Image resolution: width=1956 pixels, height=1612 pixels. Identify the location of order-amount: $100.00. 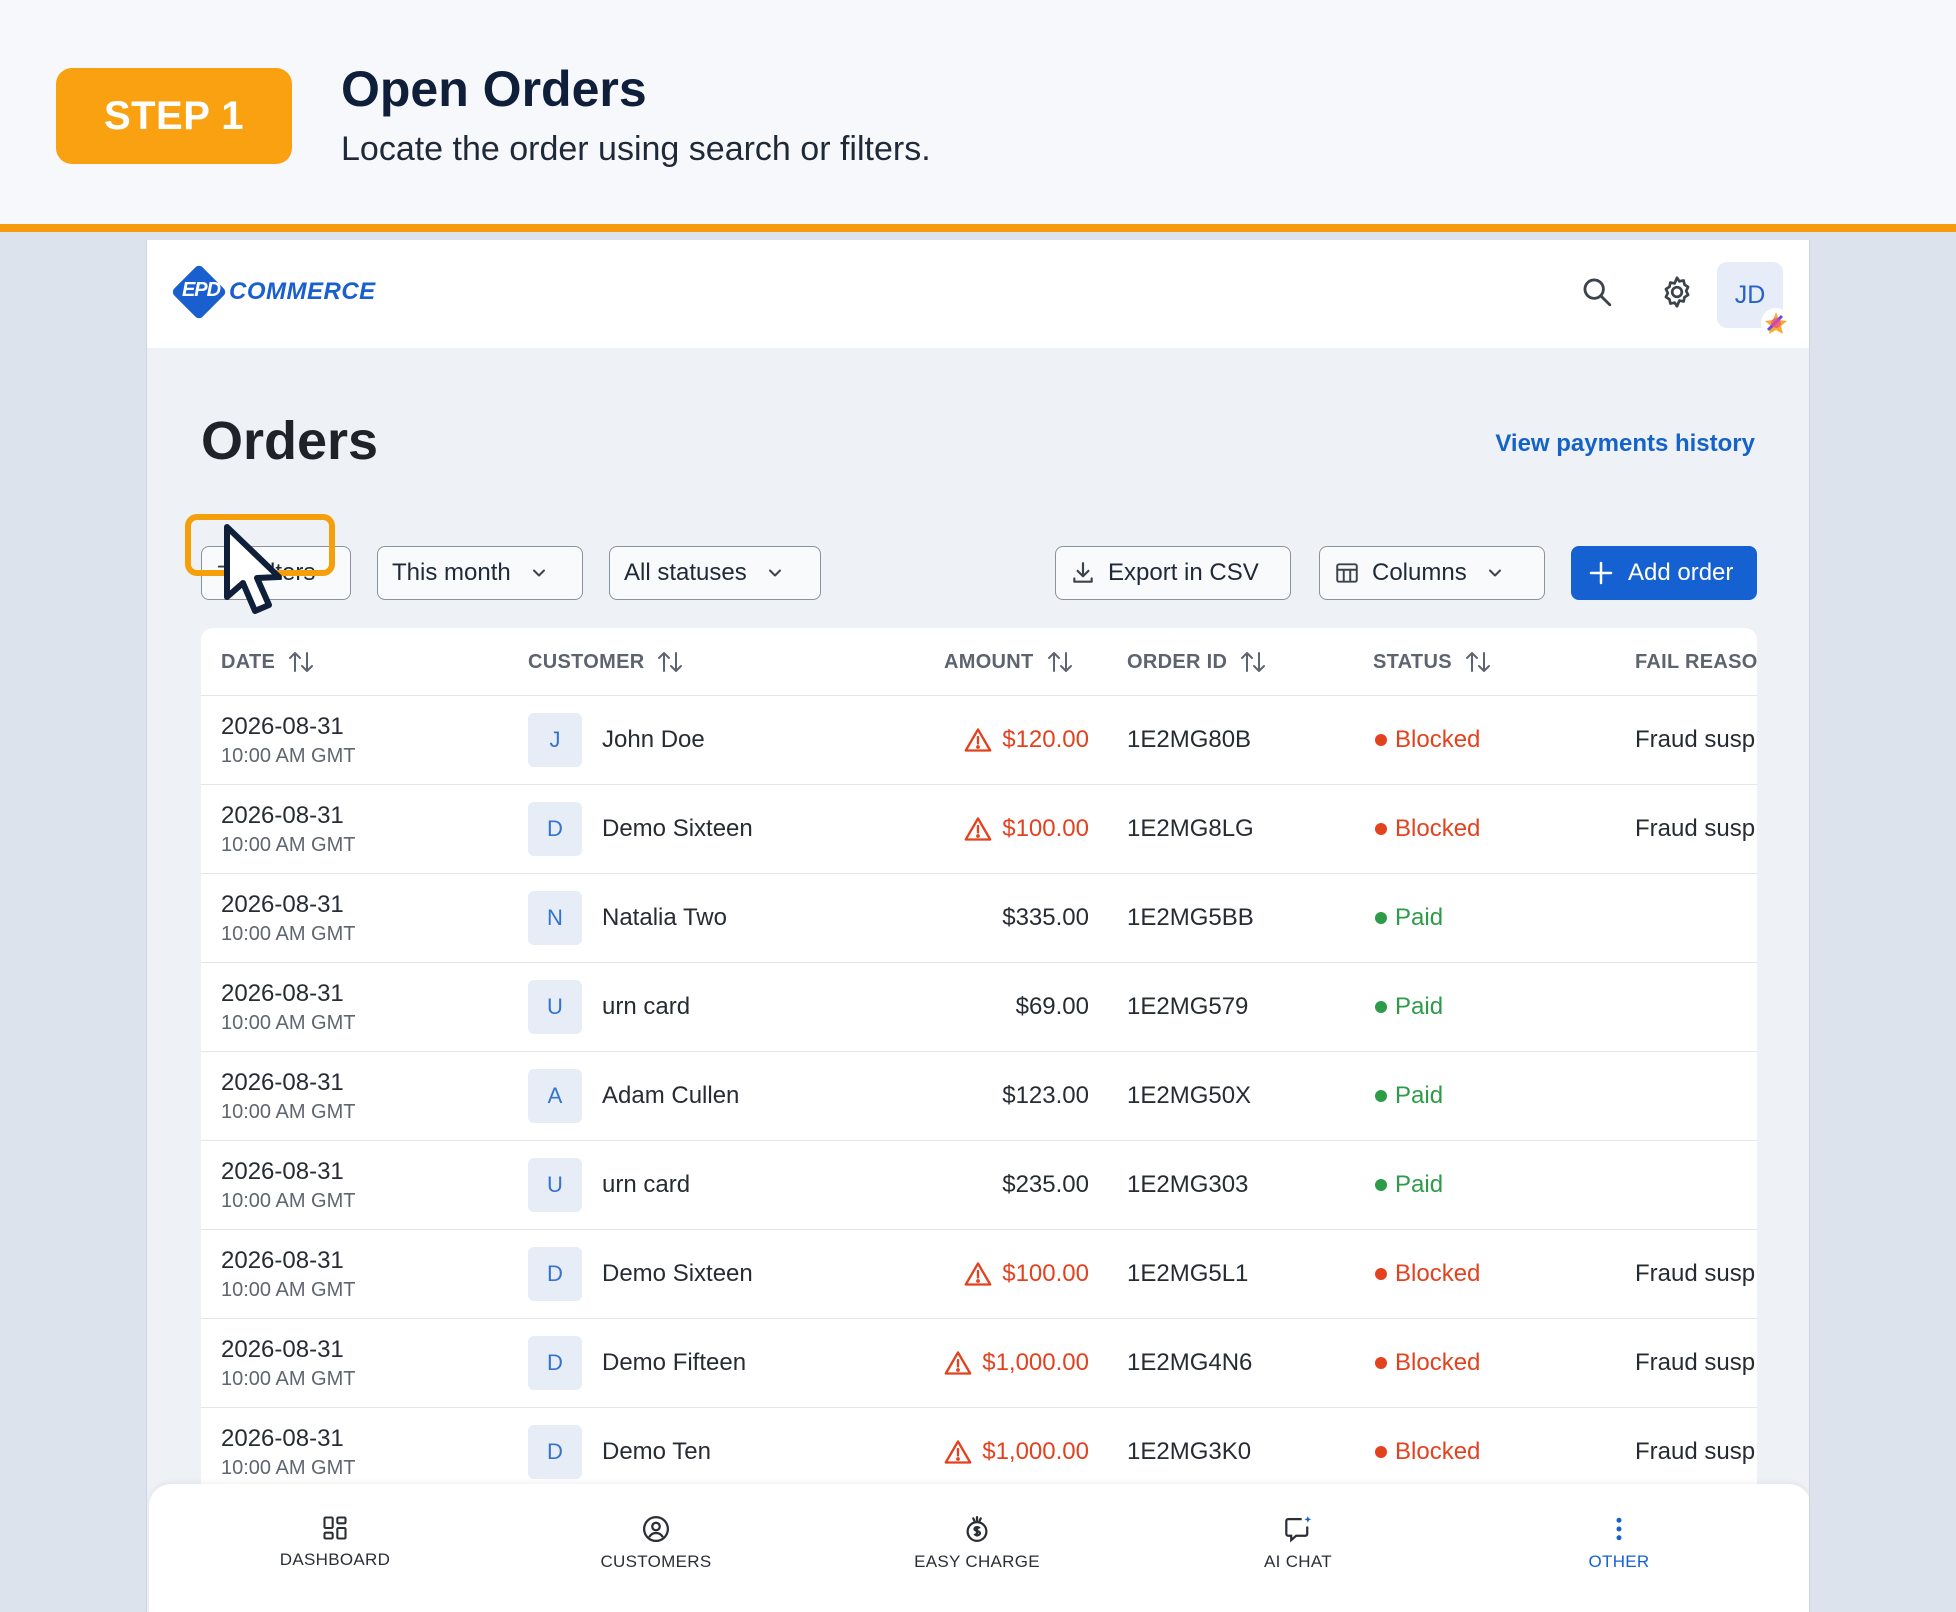
(1045, 1273).